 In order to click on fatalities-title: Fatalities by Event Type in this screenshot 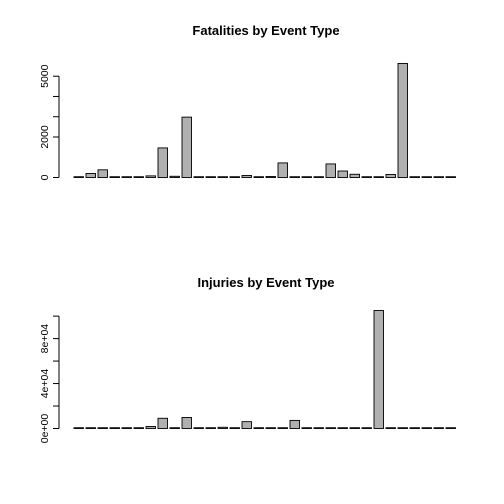, I will do `click(265, 30)`.